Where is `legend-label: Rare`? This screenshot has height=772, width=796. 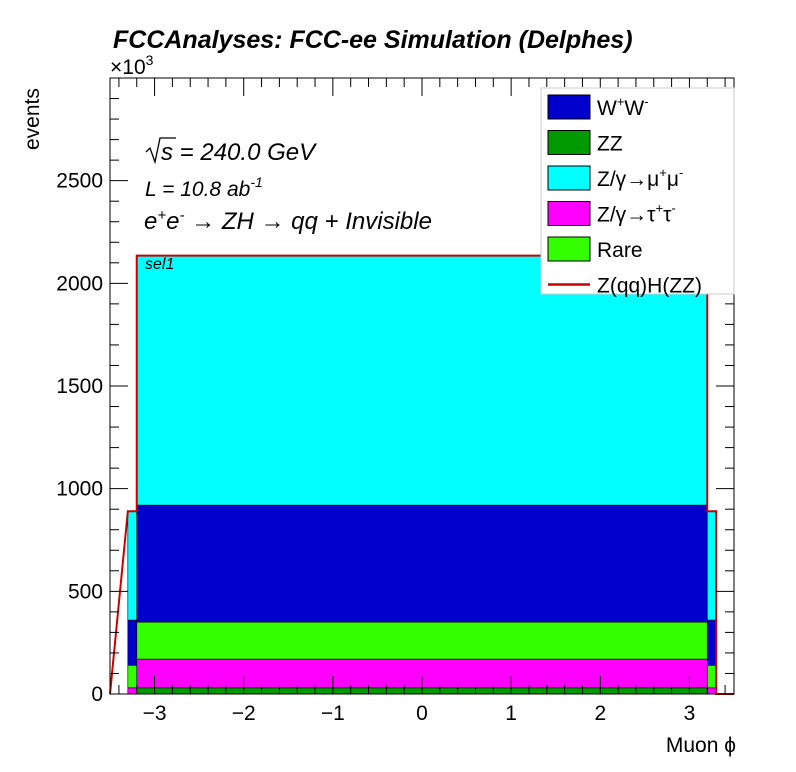
legend-label: Rare is located at coordinates (620, 250).